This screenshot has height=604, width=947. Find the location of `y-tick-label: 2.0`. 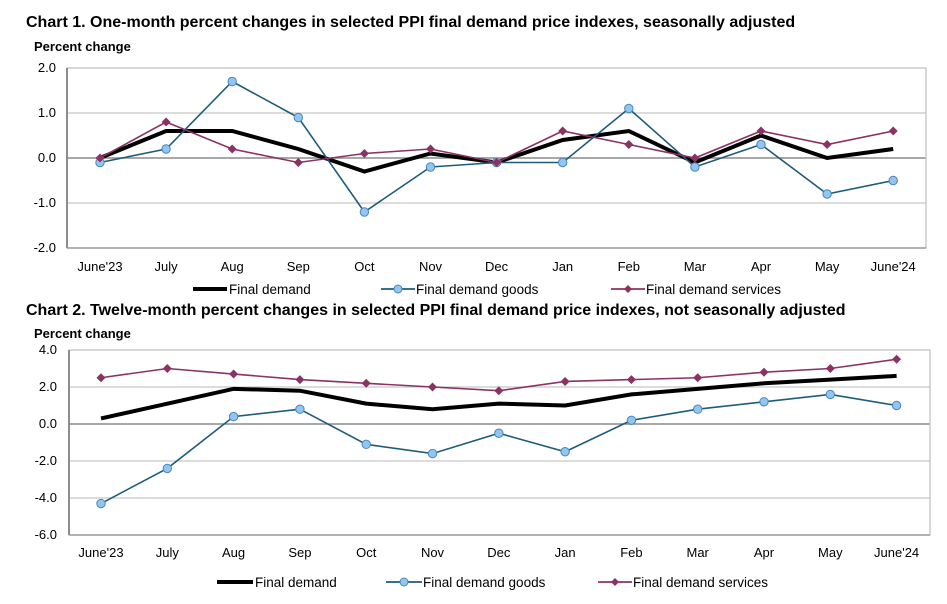

y-tick-label: 2.0 is located at coordinates (47, 67).